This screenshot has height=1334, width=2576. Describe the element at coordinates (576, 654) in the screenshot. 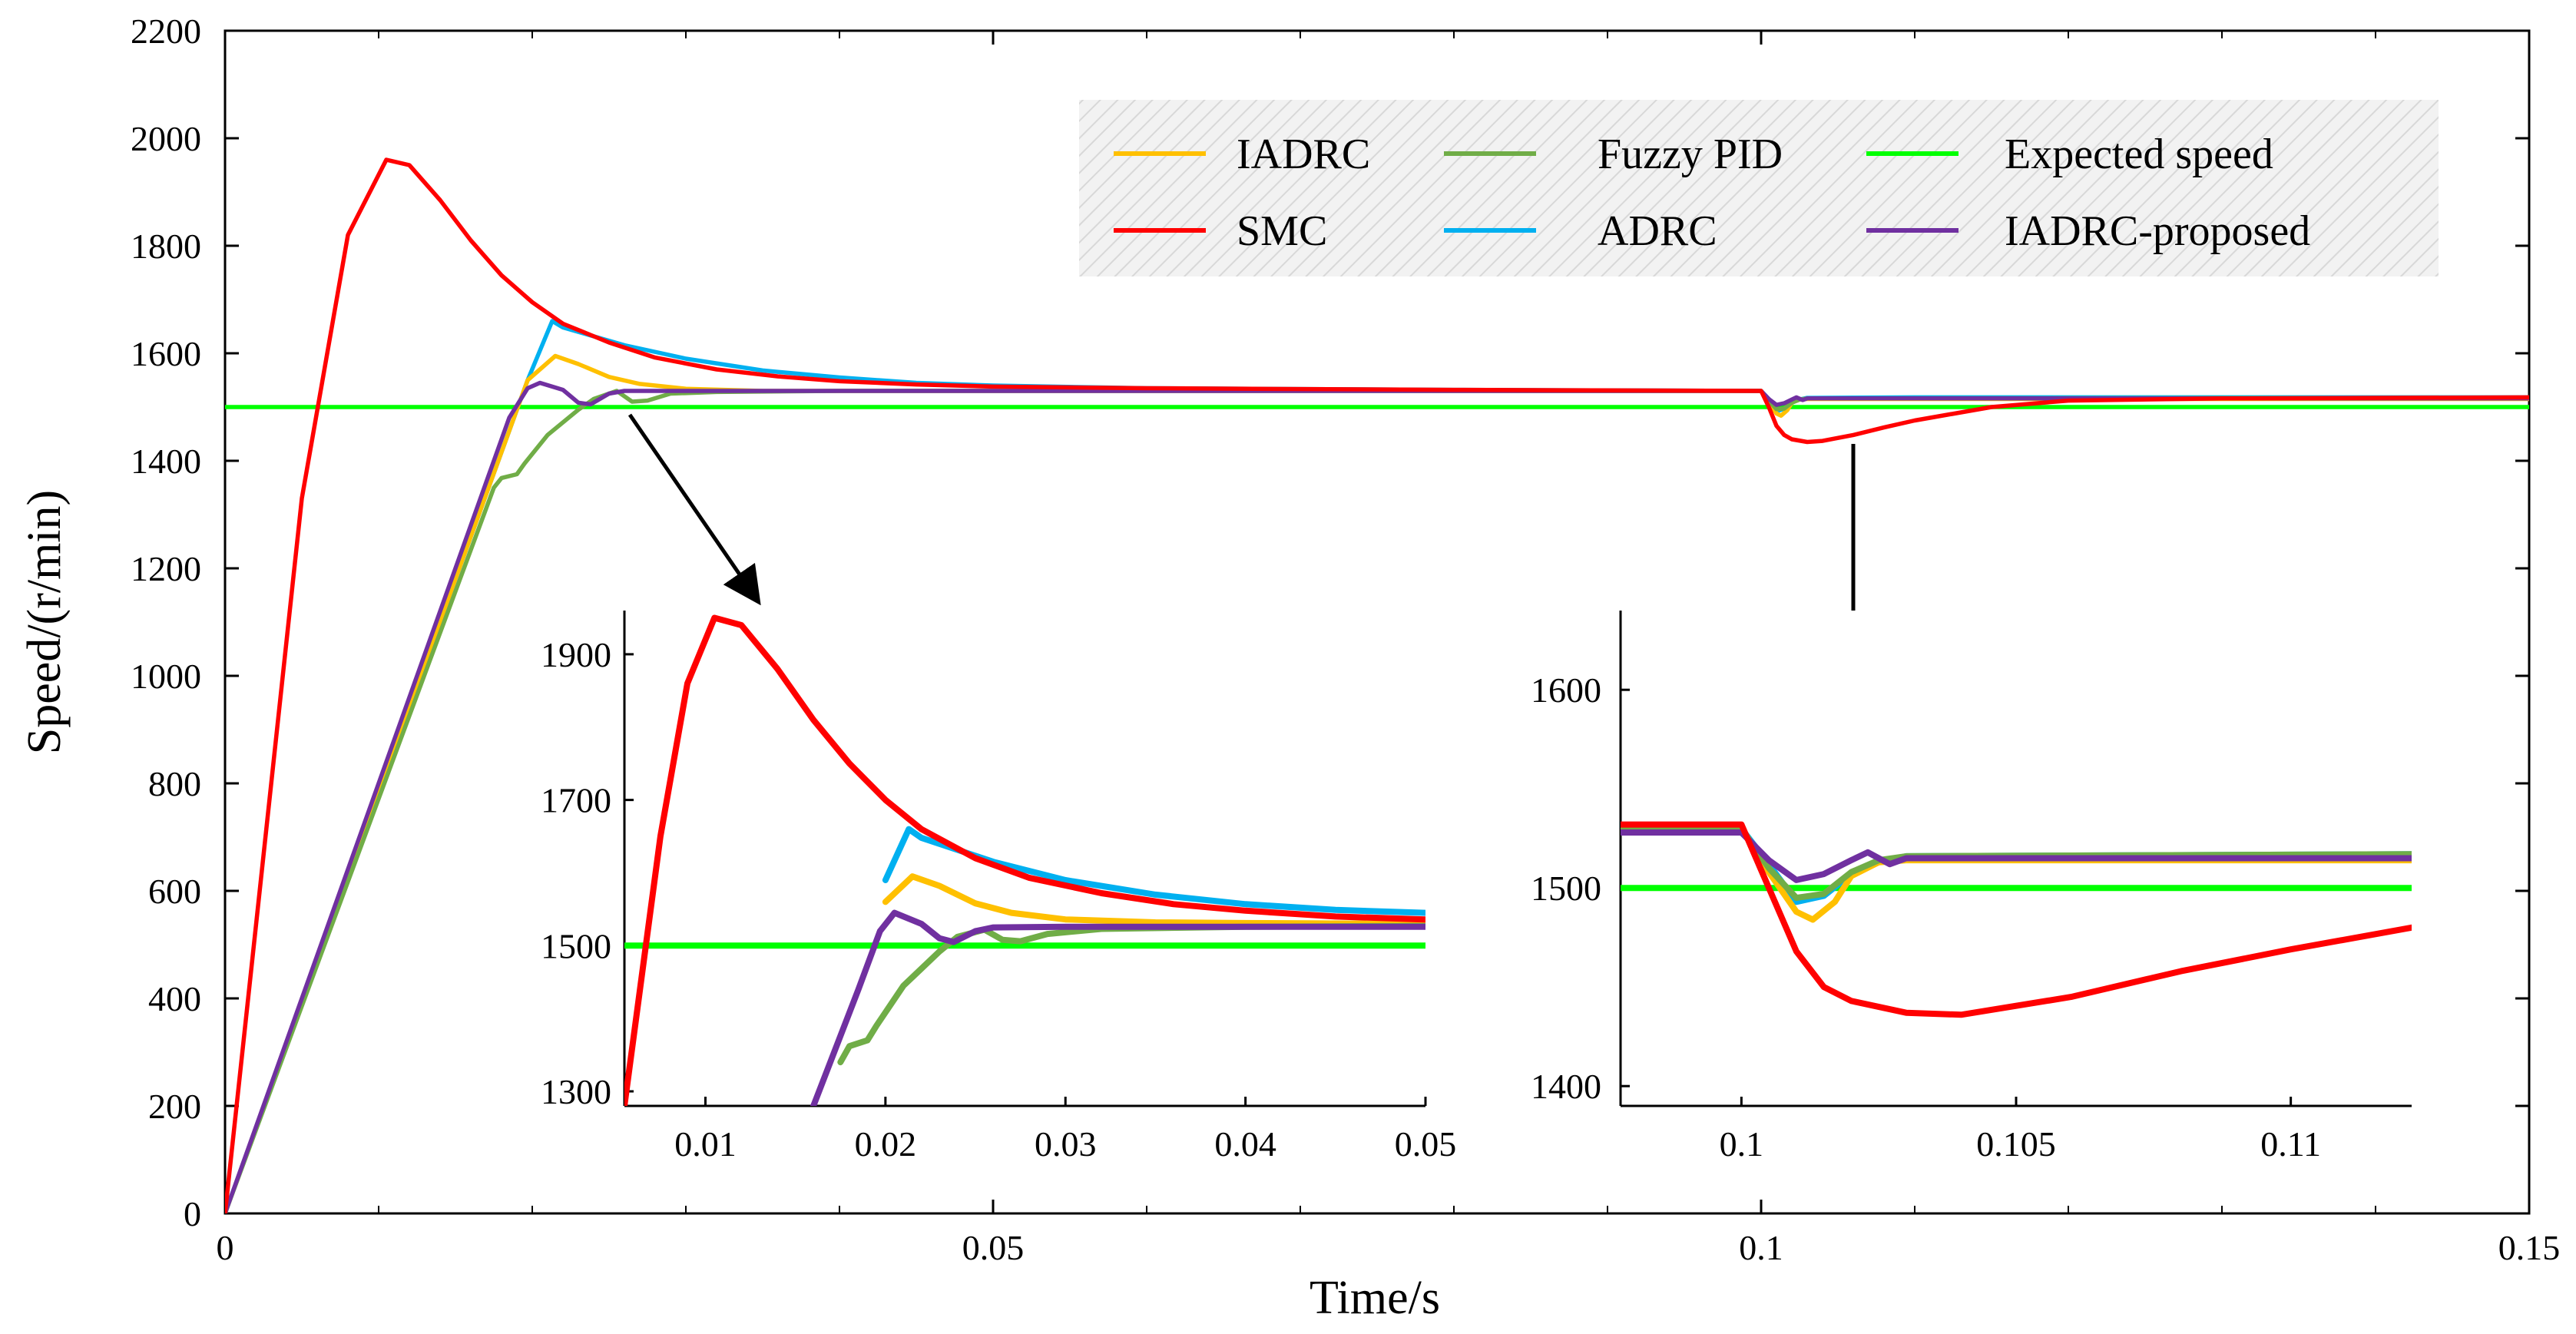

I see `inset-left-ytick-label: 1900` at that location.